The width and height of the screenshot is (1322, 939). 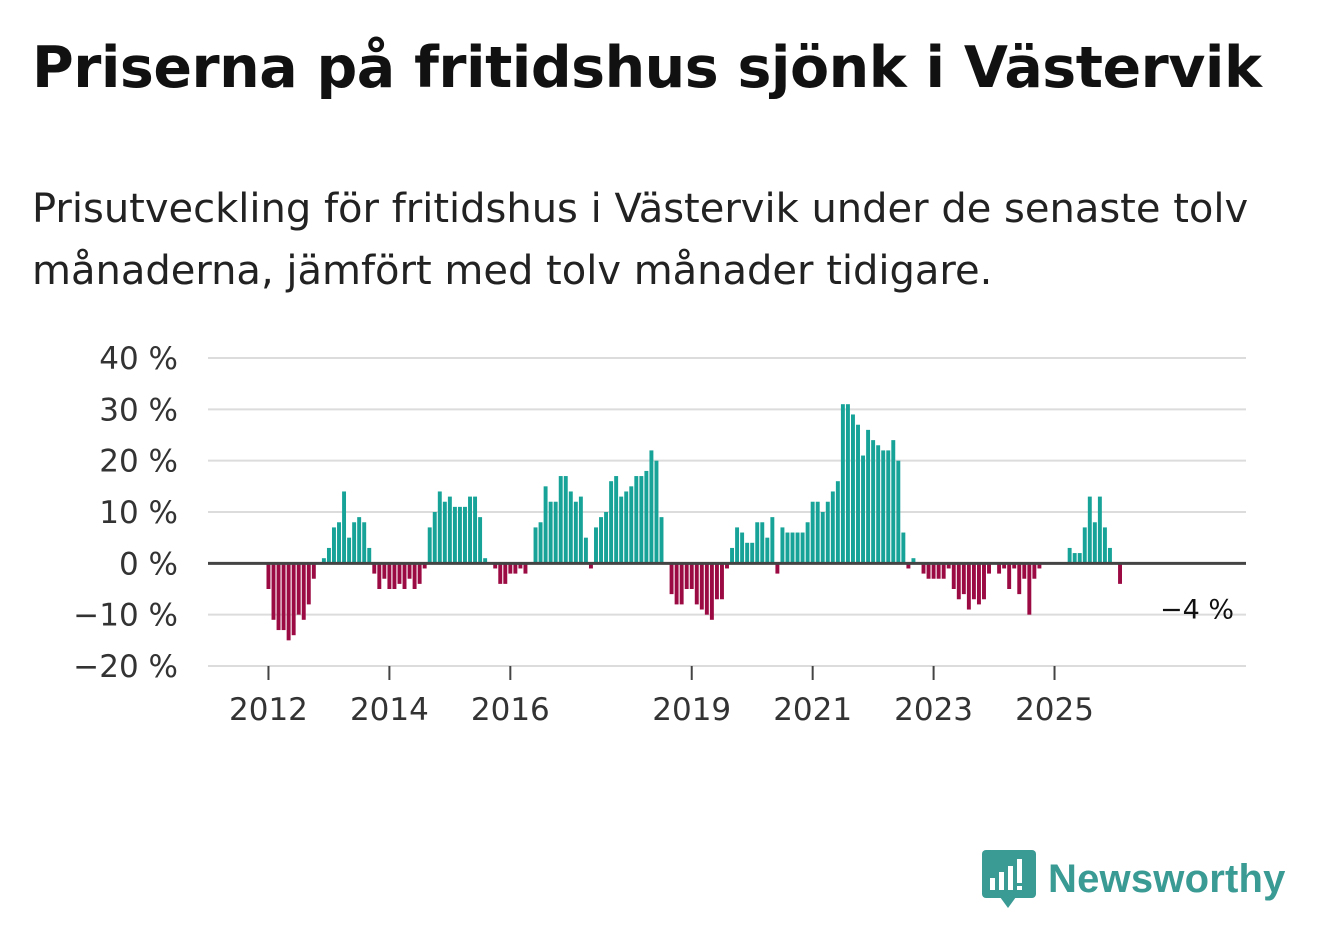 I want to click on chart-title: Priserna på fritidshus sjönk i Västervik, so click(x=647, y=68).